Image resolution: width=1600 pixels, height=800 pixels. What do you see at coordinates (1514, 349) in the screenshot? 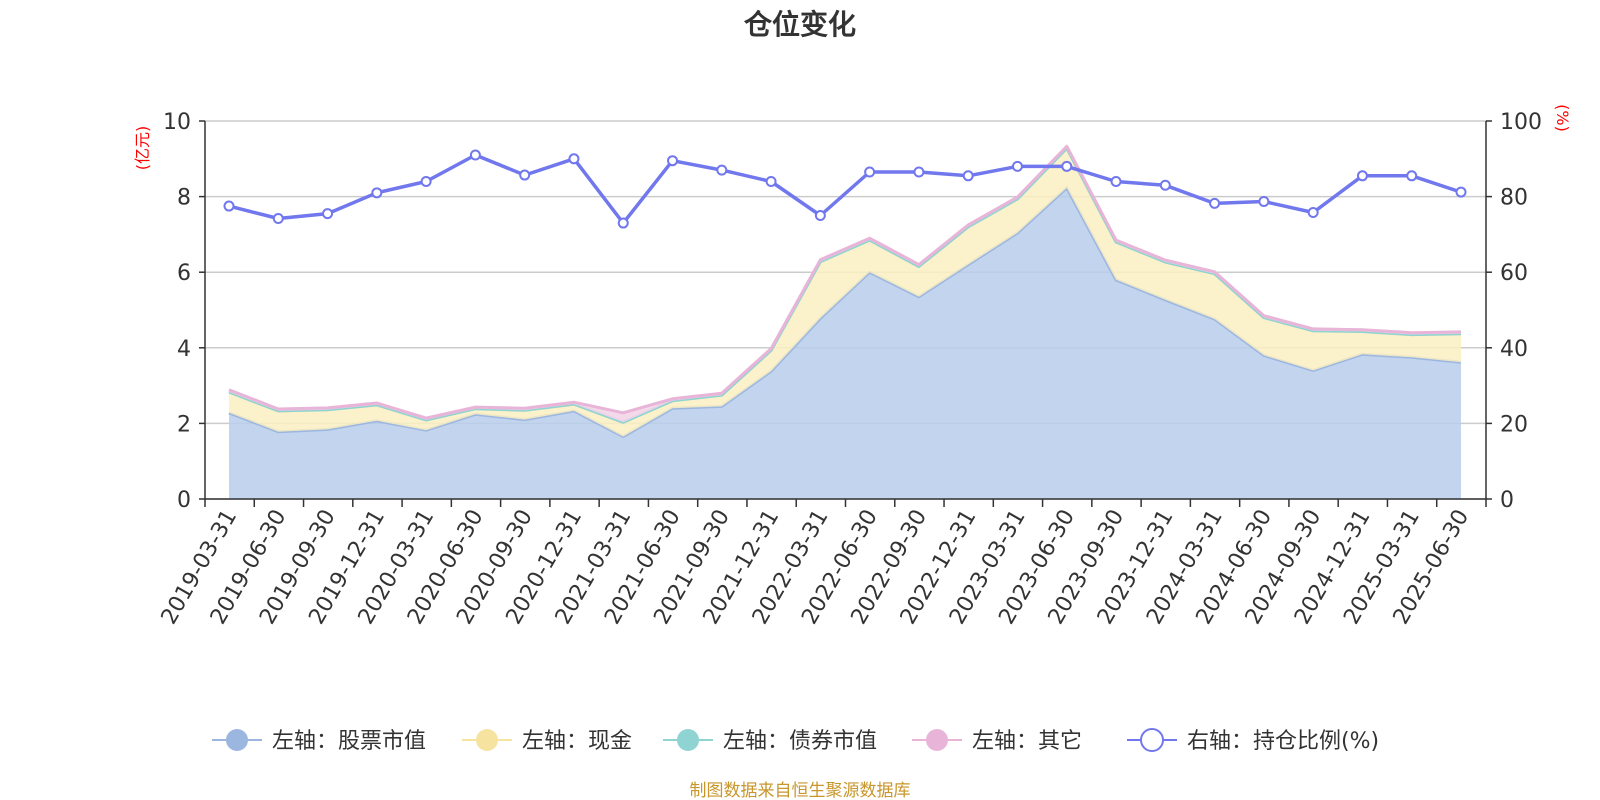
I see `right-axis-tick-label: 40` at bounding box center [1514, 349].